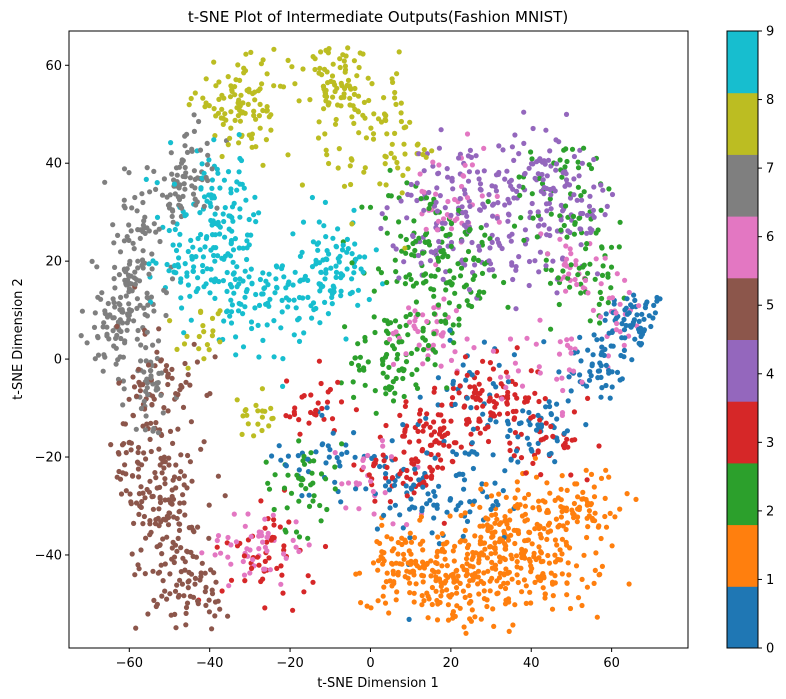  I want to click on x-axis-ticks: −60 −40 −20 0 20 40 60, so click(368, 659).